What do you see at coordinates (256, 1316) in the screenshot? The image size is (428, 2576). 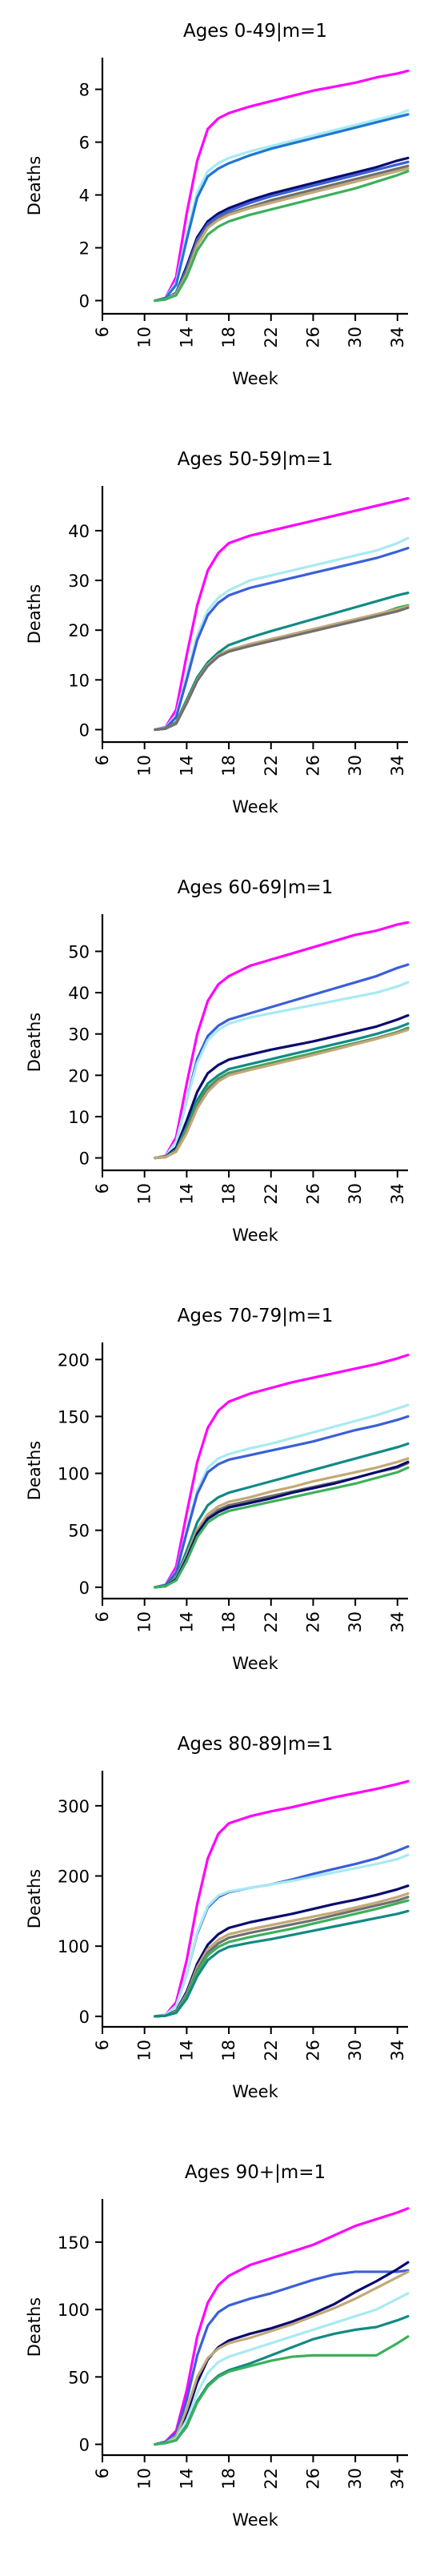 I see `chart-title: Ages 70-79|m=1` at bounding box center [256, 1316].